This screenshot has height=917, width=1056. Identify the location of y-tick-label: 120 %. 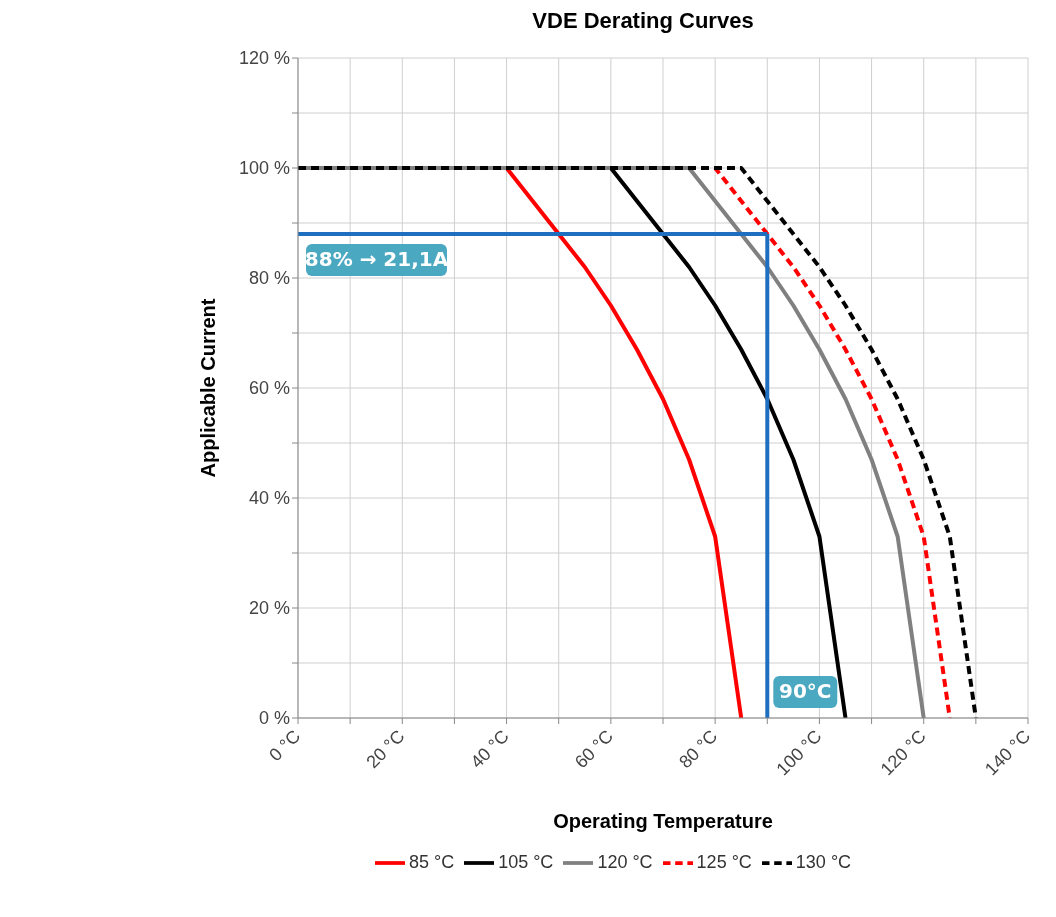
(264, 58).